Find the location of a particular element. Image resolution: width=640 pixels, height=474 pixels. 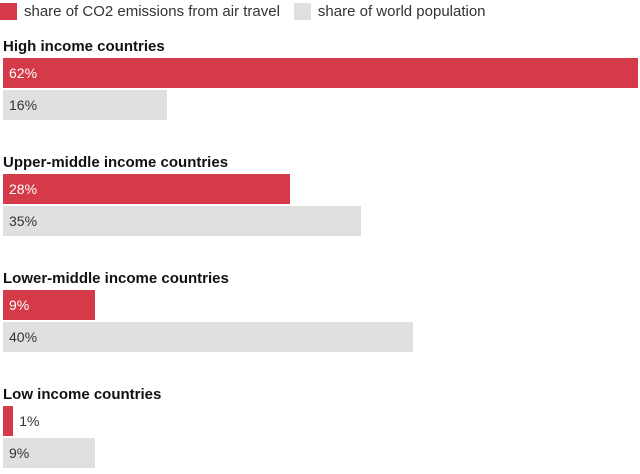

legend-item-population: share of world population is located at coordinates (389, 11).